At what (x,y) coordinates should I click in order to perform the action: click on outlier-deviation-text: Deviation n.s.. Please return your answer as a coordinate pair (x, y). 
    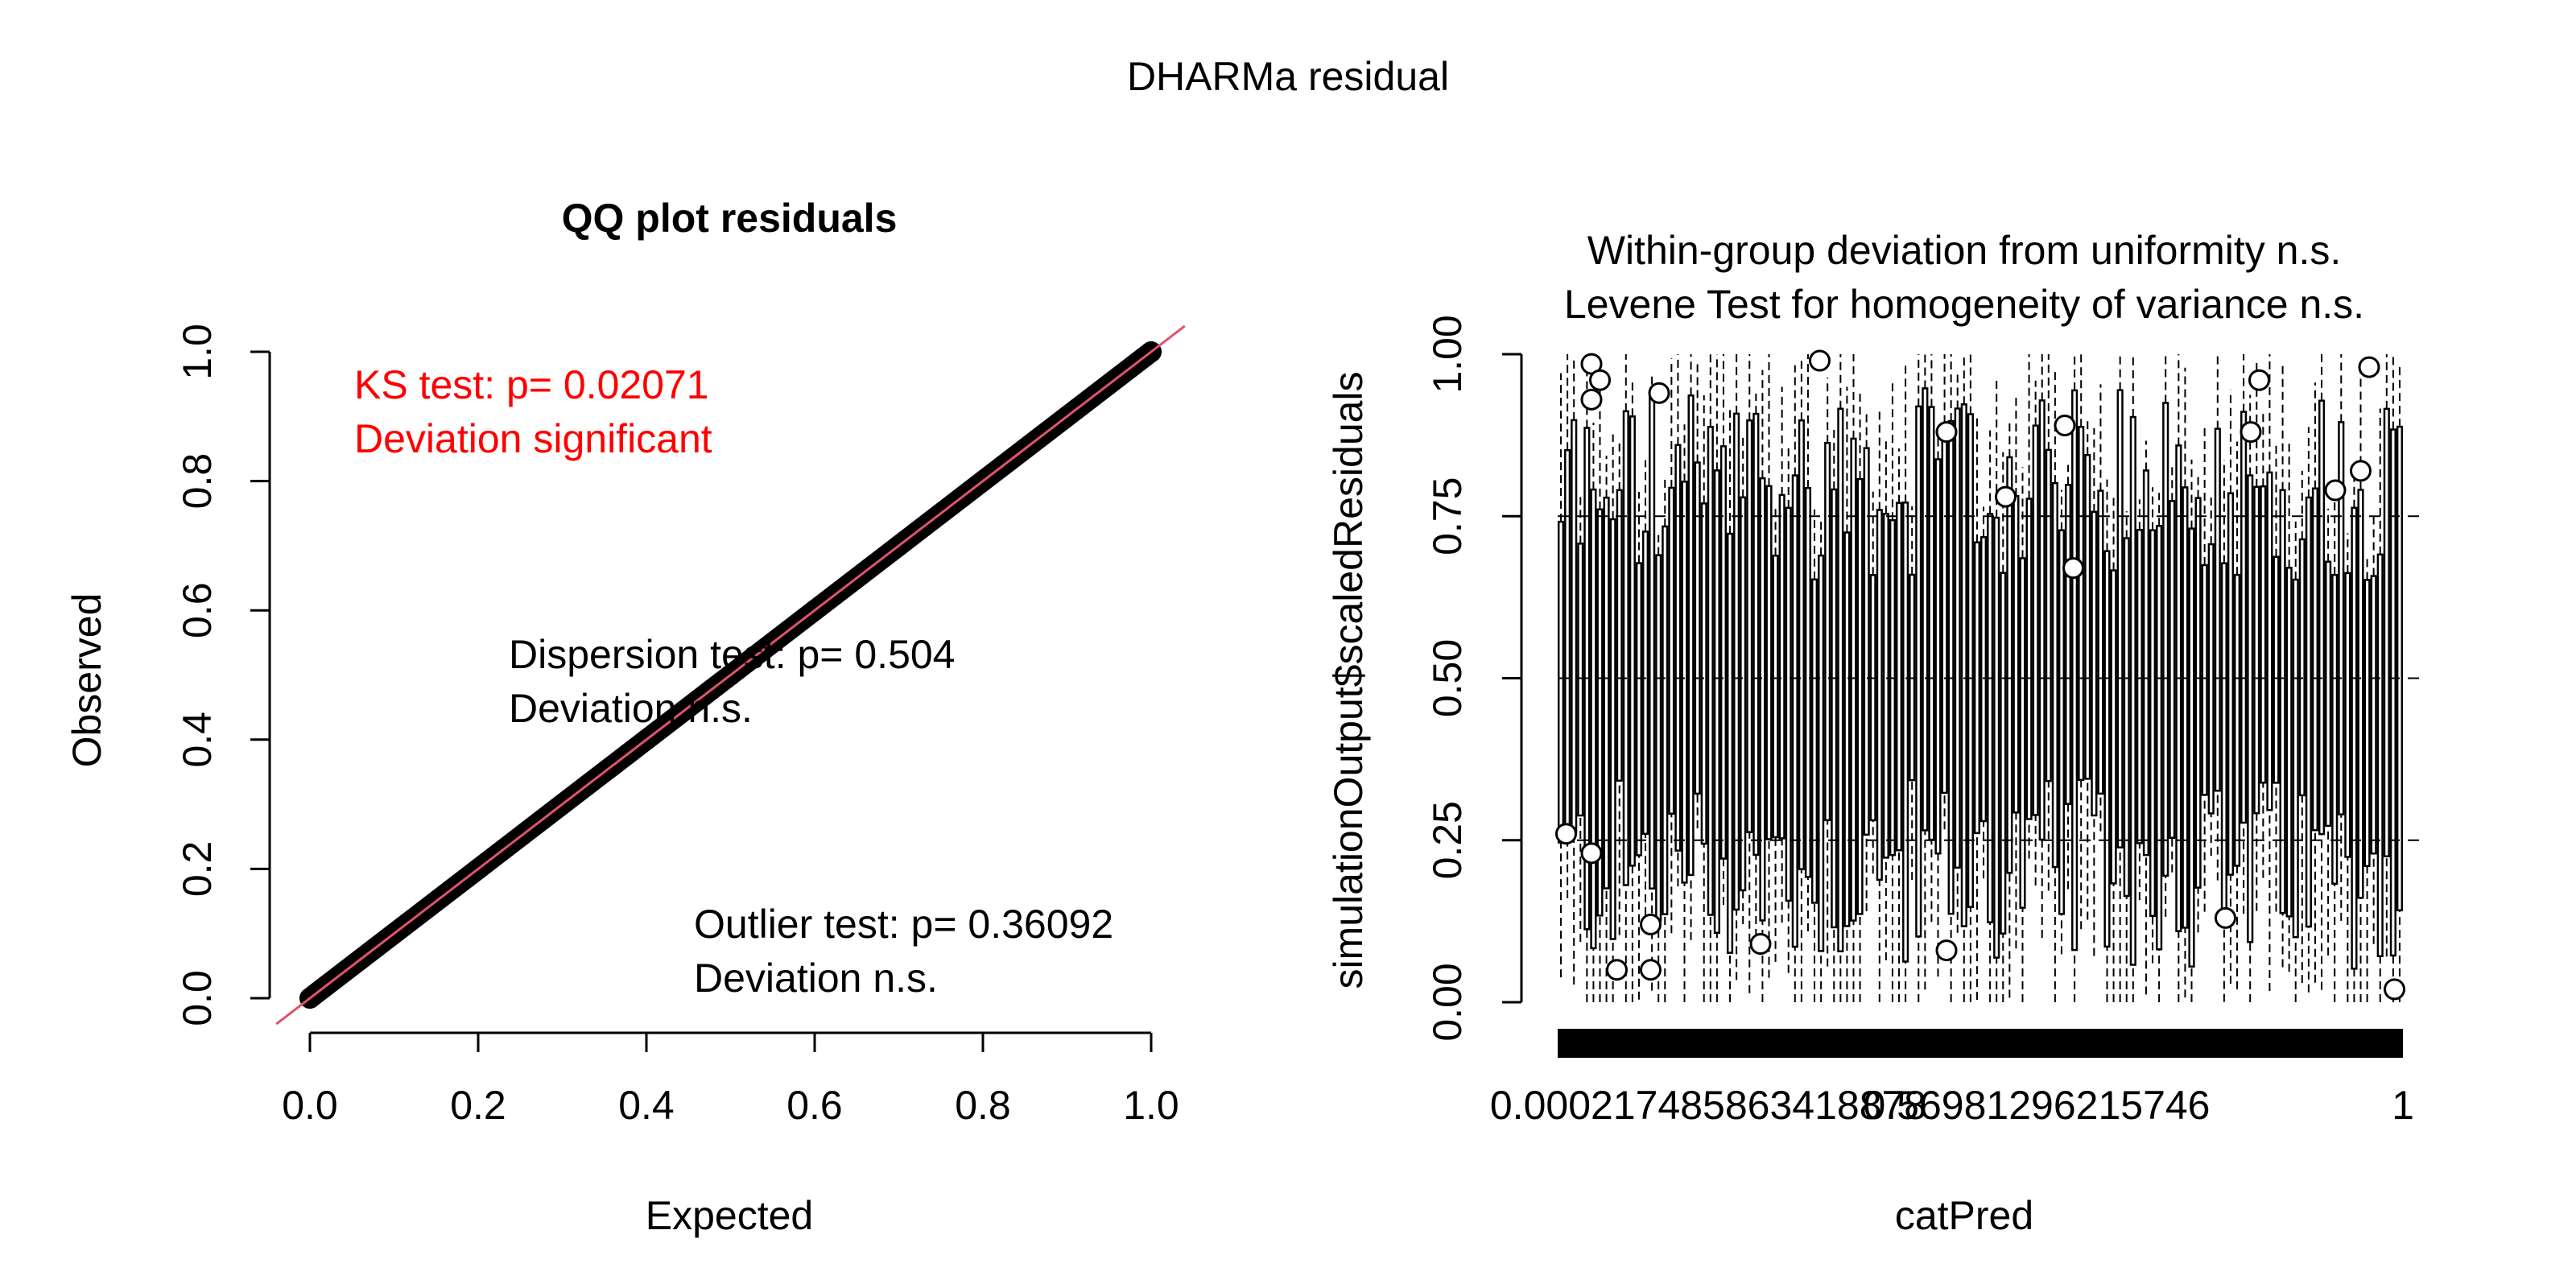
    Looking at the image, I should click on (816, 978).